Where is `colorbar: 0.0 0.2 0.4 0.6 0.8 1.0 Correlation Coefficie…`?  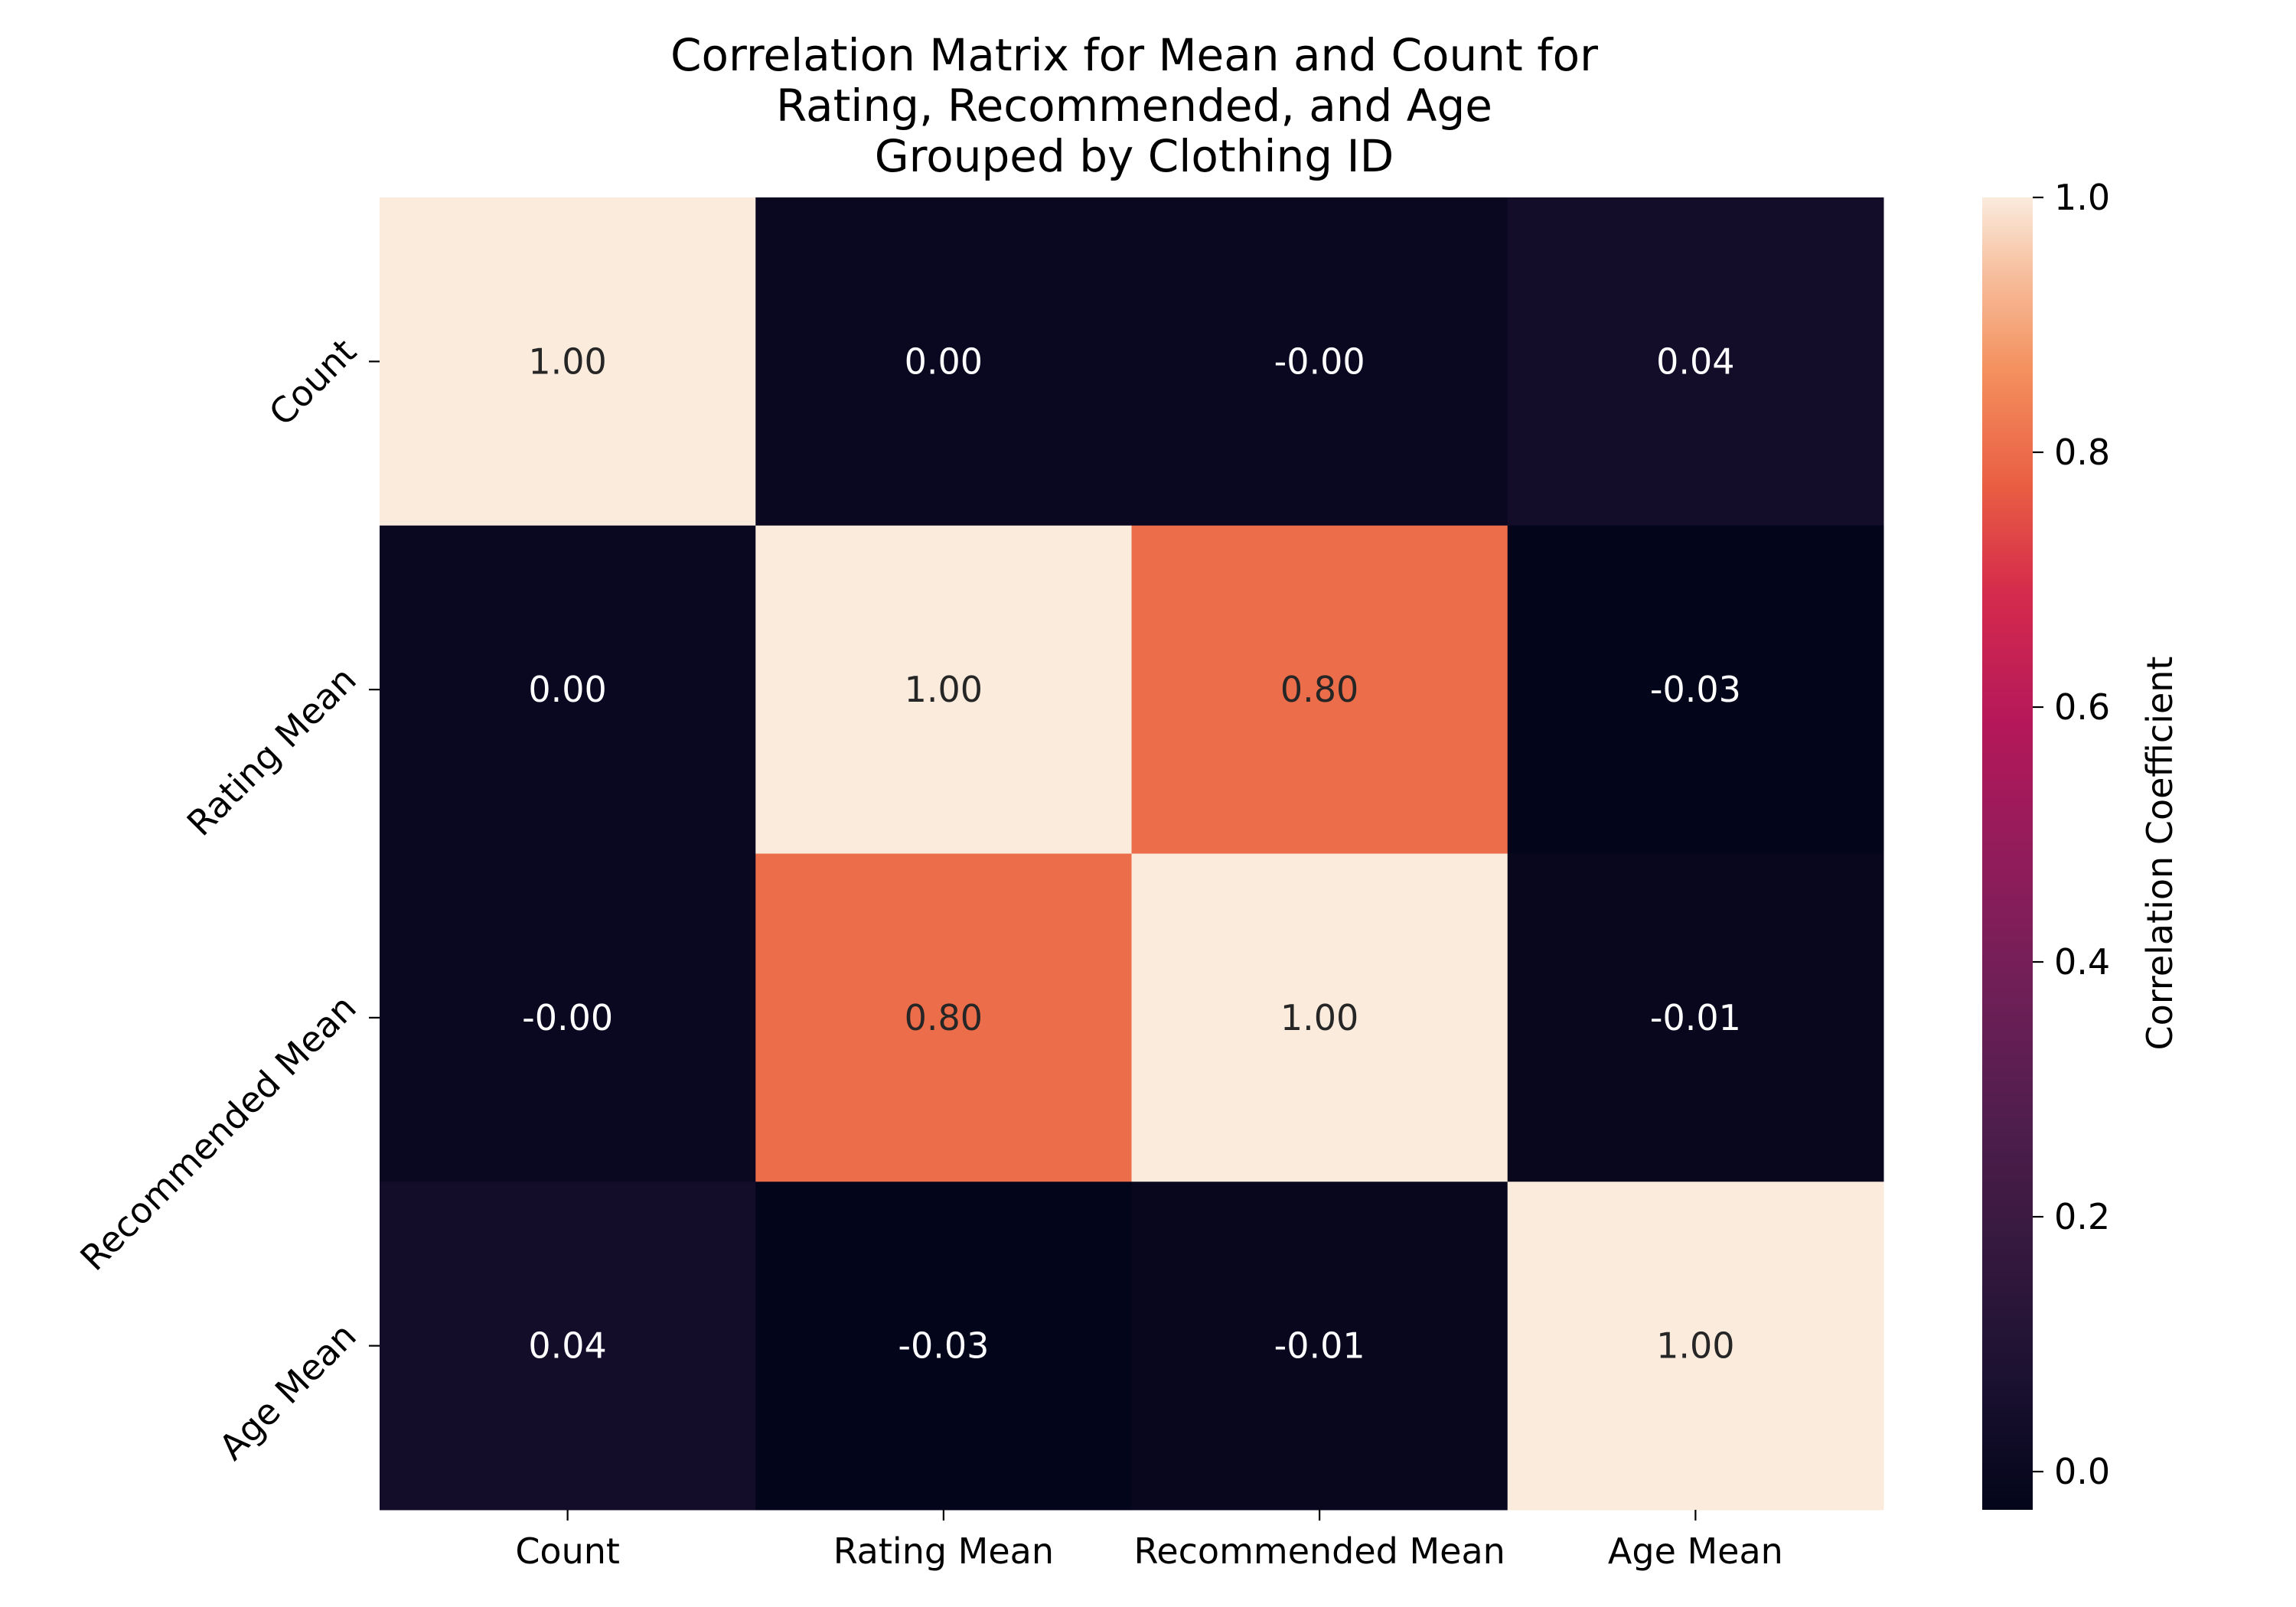
colorbar: 0.0 0.2 0.4 0.6 0.8 1.0 Correlation Coefficie… is located at coordinates (2081, 843).